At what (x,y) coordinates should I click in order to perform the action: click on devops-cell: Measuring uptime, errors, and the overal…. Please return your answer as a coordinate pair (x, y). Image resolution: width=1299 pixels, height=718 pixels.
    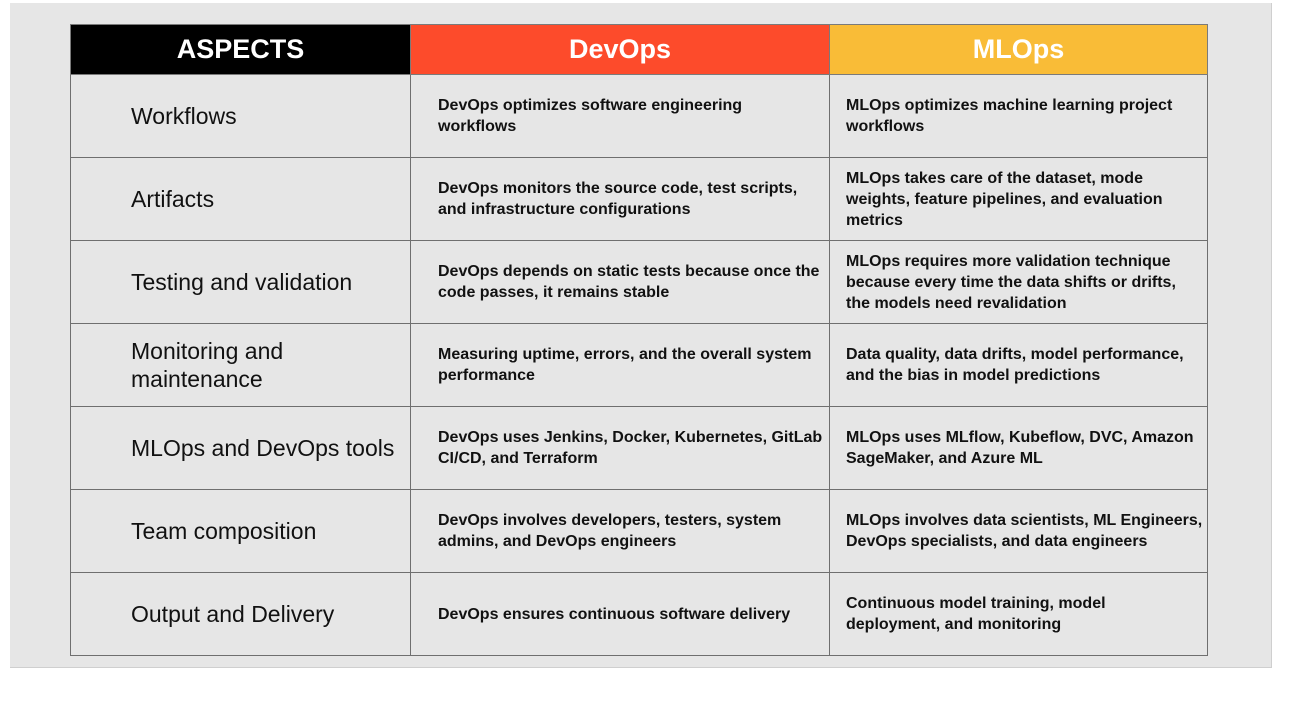
    Looking at the image, I should click on (620, 365).